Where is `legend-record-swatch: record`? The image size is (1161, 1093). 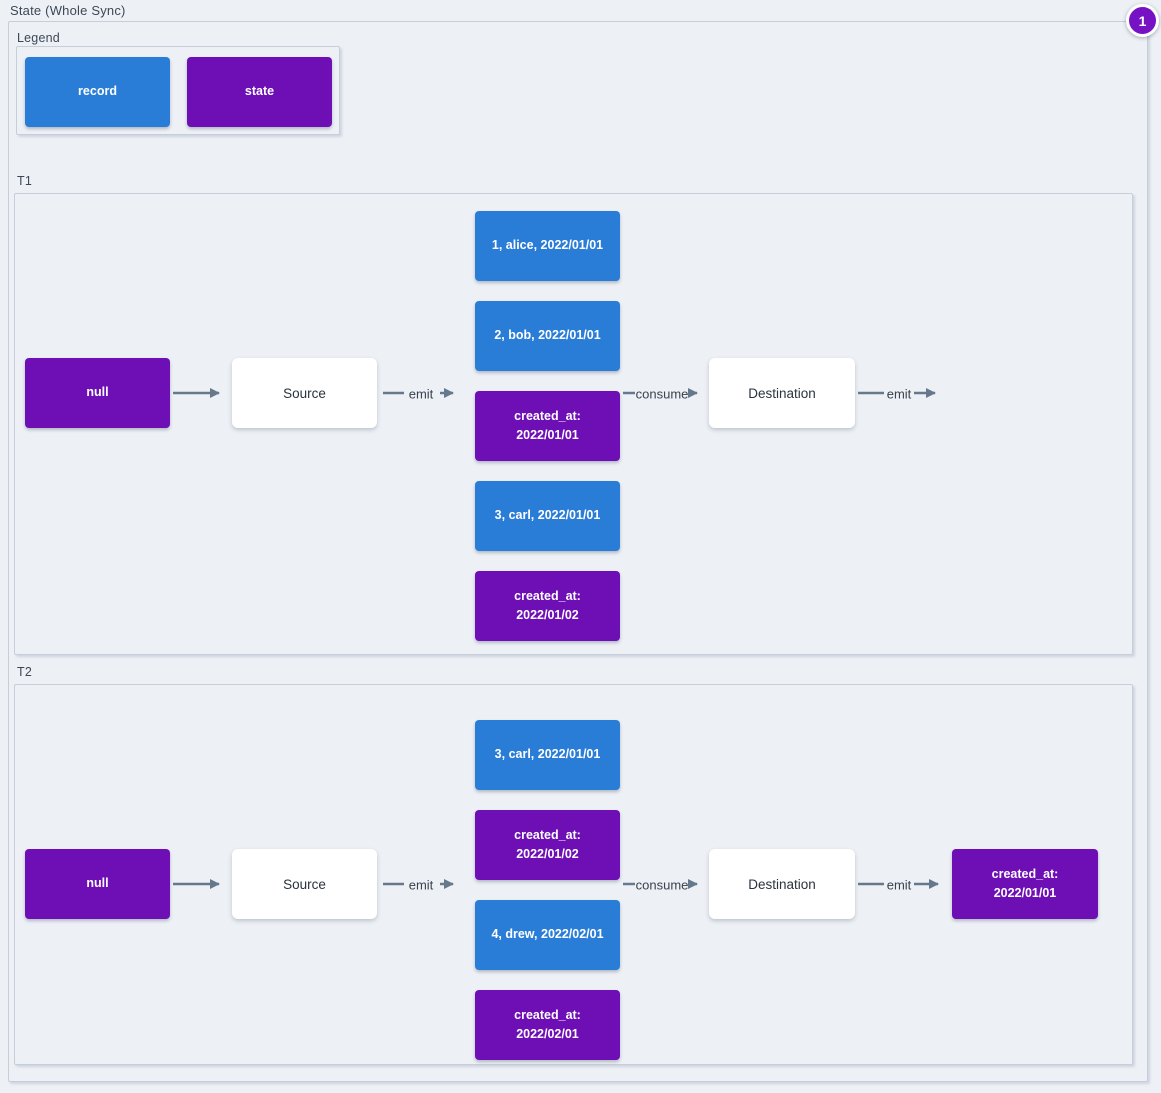
legend-record-swatch: record is located at coordinates (97, 92).